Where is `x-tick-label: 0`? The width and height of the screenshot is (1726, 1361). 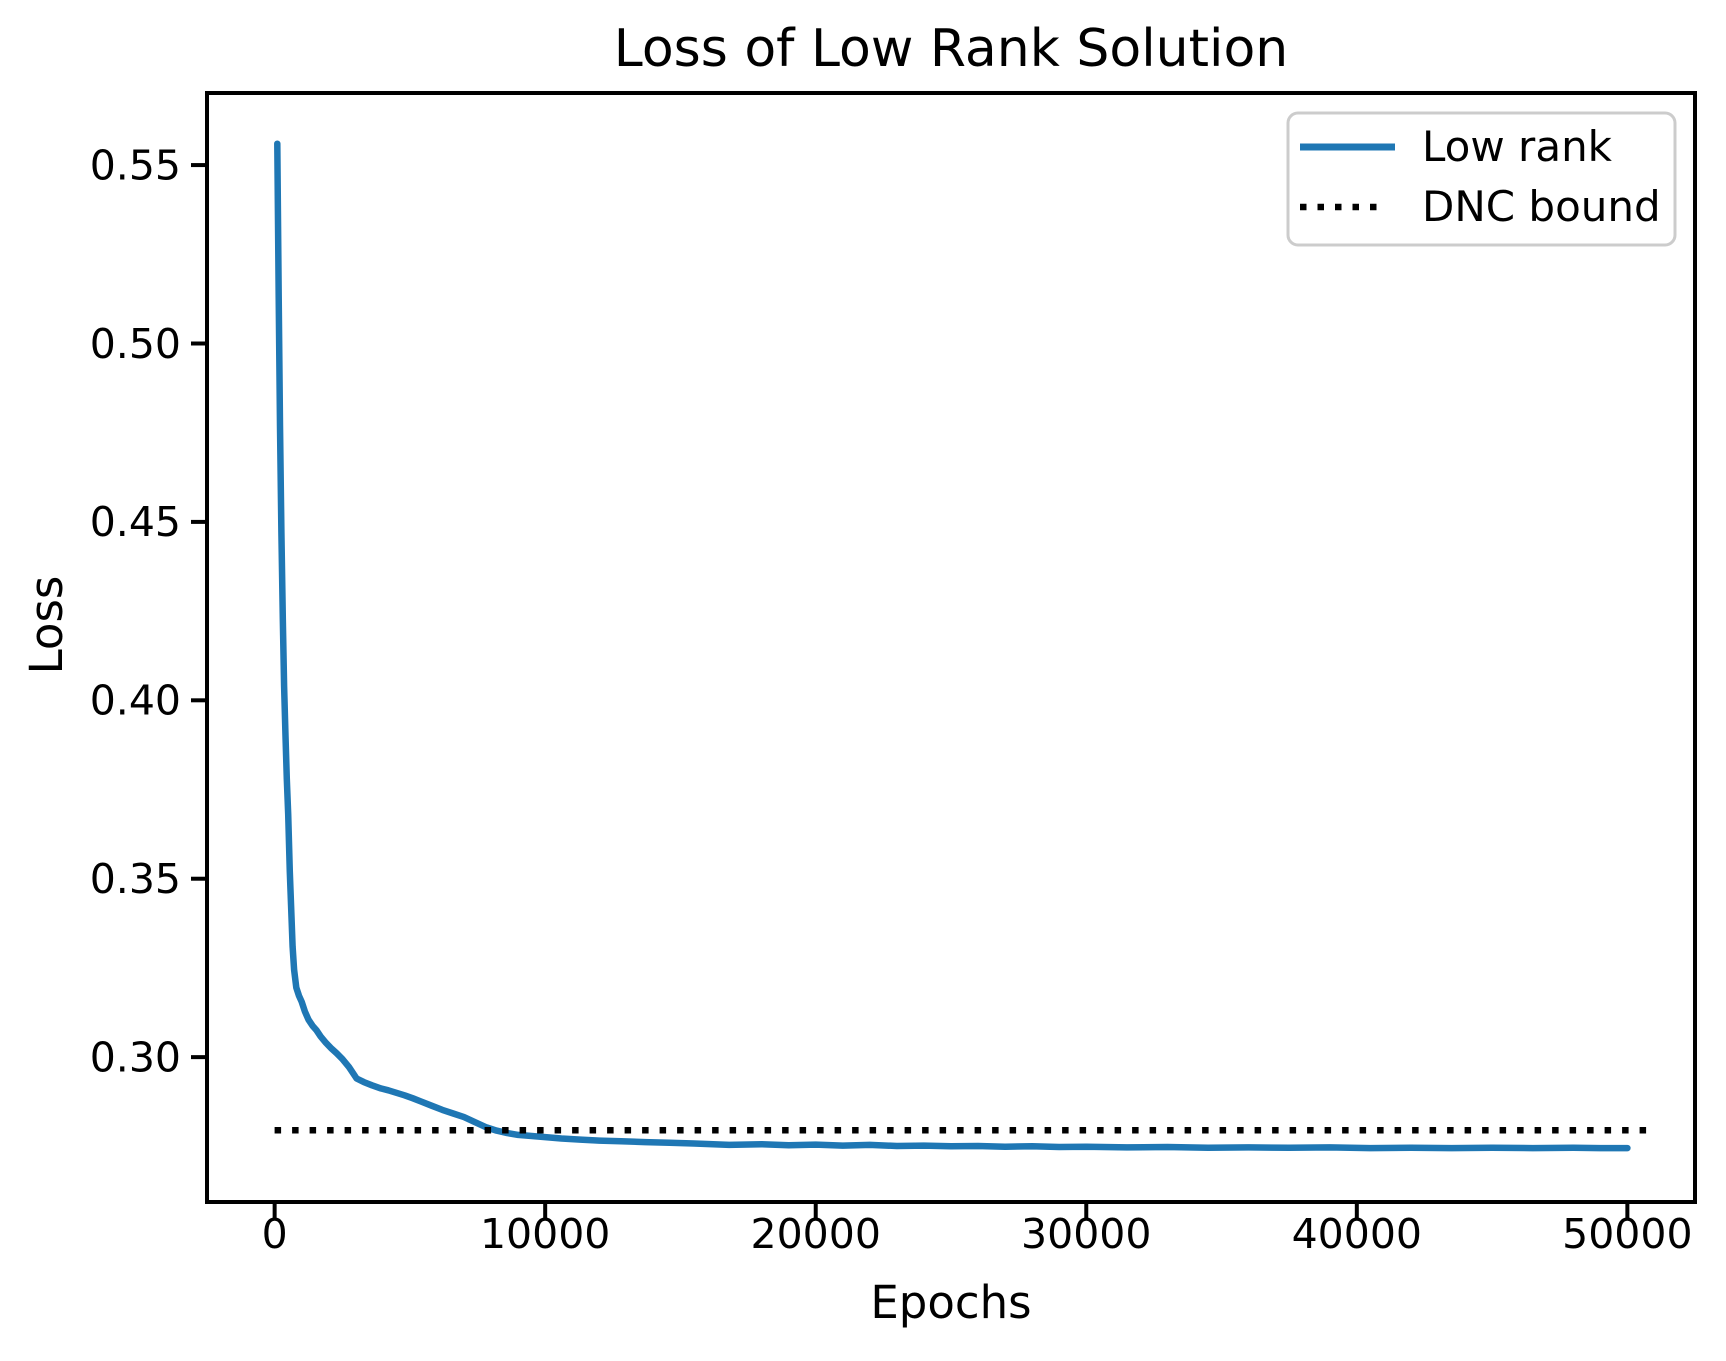
x-tick-label: 0 is located at coordinates (275, 1234).